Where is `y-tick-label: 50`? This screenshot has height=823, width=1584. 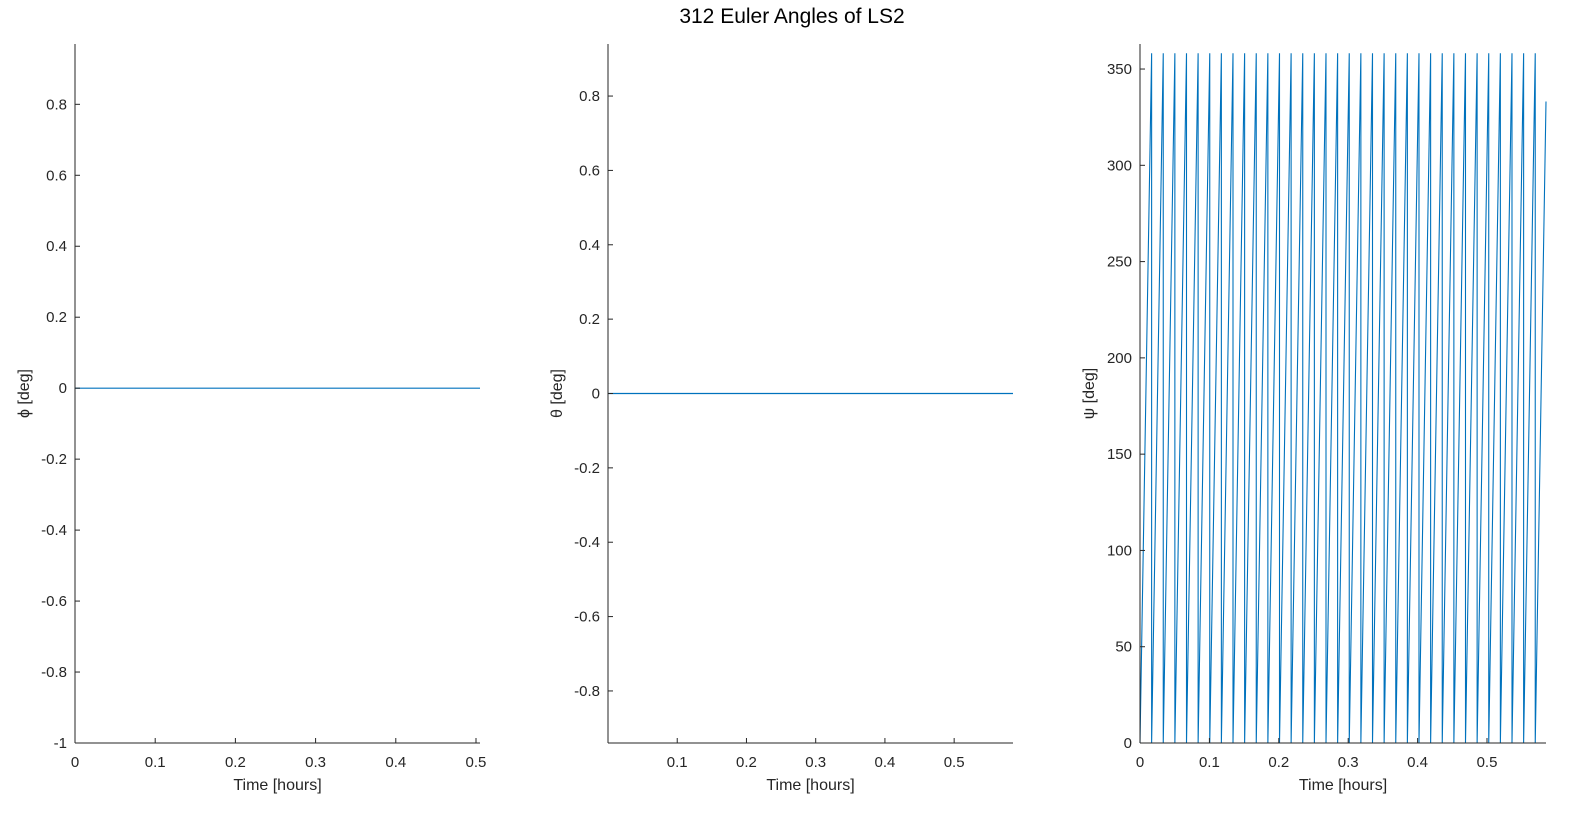
y-tick-label: 50 is located at coordinates (1123, 647).